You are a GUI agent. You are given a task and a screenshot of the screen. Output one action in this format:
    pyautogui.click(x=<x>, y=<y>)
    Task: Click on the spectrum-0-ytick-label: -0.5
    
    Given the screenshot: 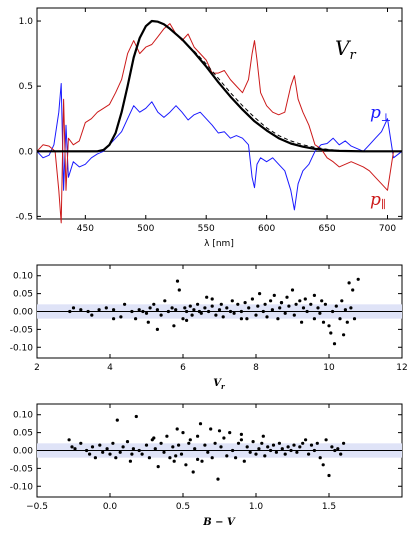 What is the action you would take?
    pyautogui.click(x=24, y=217)
    